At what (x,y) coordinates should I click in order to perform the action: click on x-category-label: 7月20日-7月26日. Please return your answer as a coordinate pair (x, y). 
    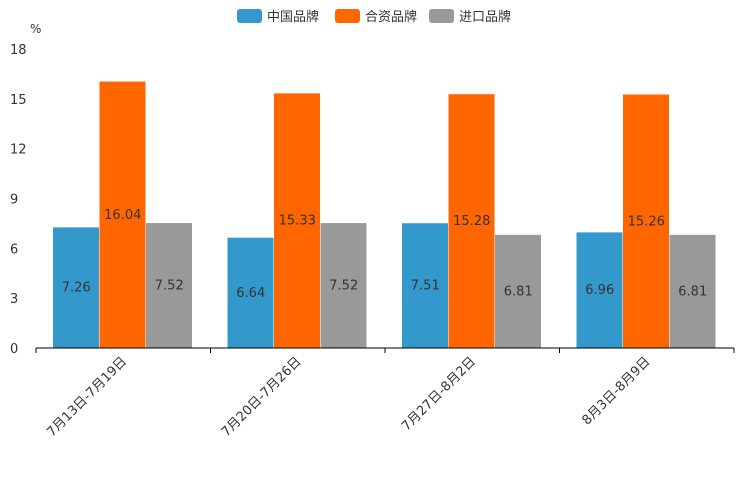
    Looking at the image, I should click on (262, 397).